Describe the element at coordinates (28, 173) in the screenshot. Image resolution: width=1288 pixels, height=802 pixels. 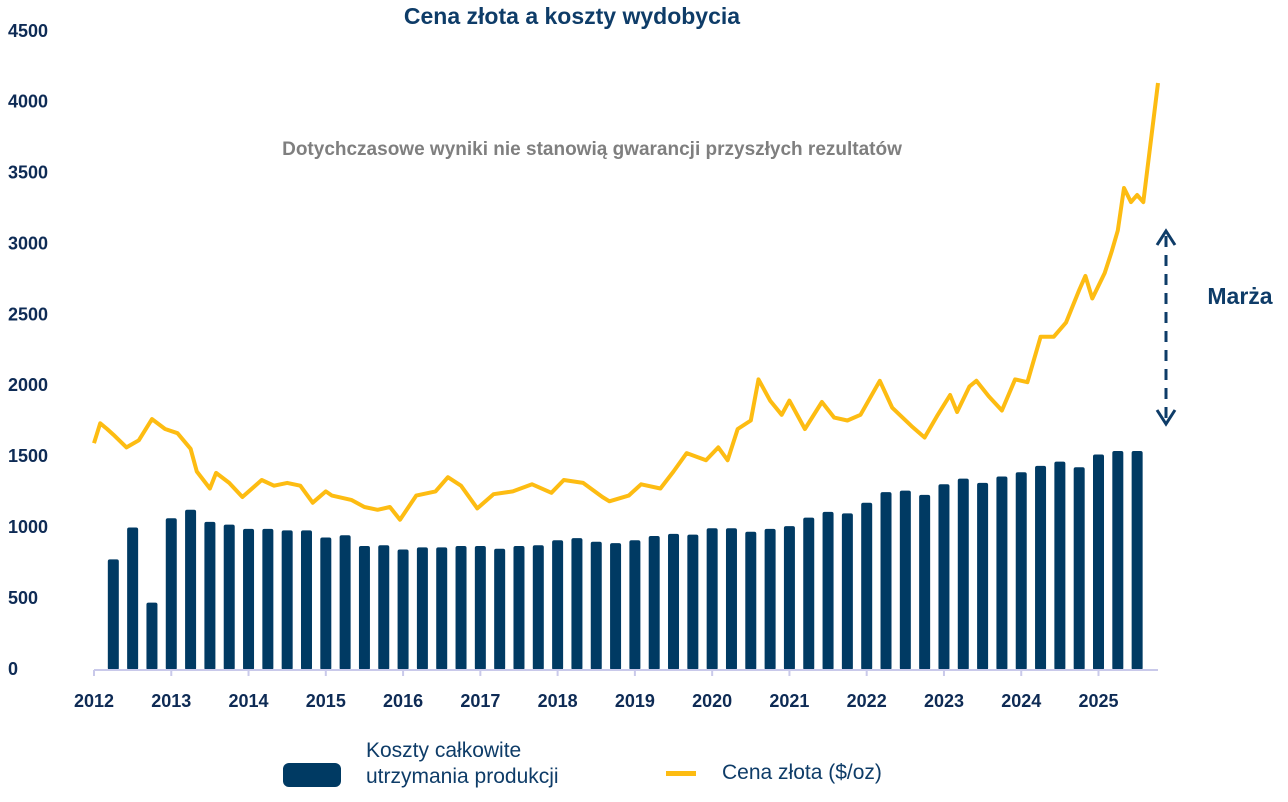
I see `y-tick-label: 3500` at that location.